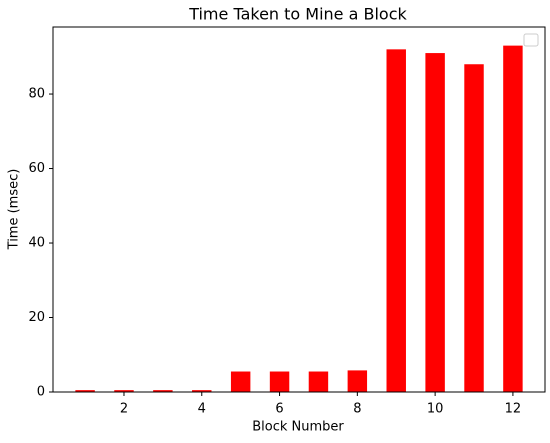 The width and height of the screenshot is (550, 443). I want to click on y-axis-label: Time (msec), so click(14, 210).